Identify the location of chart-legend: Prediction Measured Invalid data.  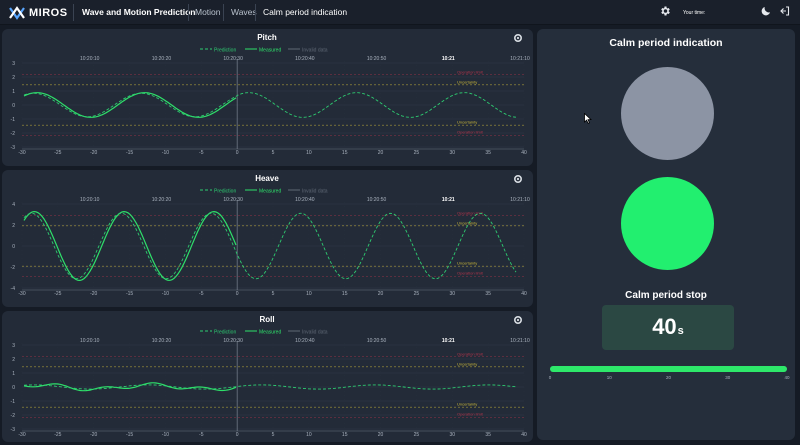
(264, 192).